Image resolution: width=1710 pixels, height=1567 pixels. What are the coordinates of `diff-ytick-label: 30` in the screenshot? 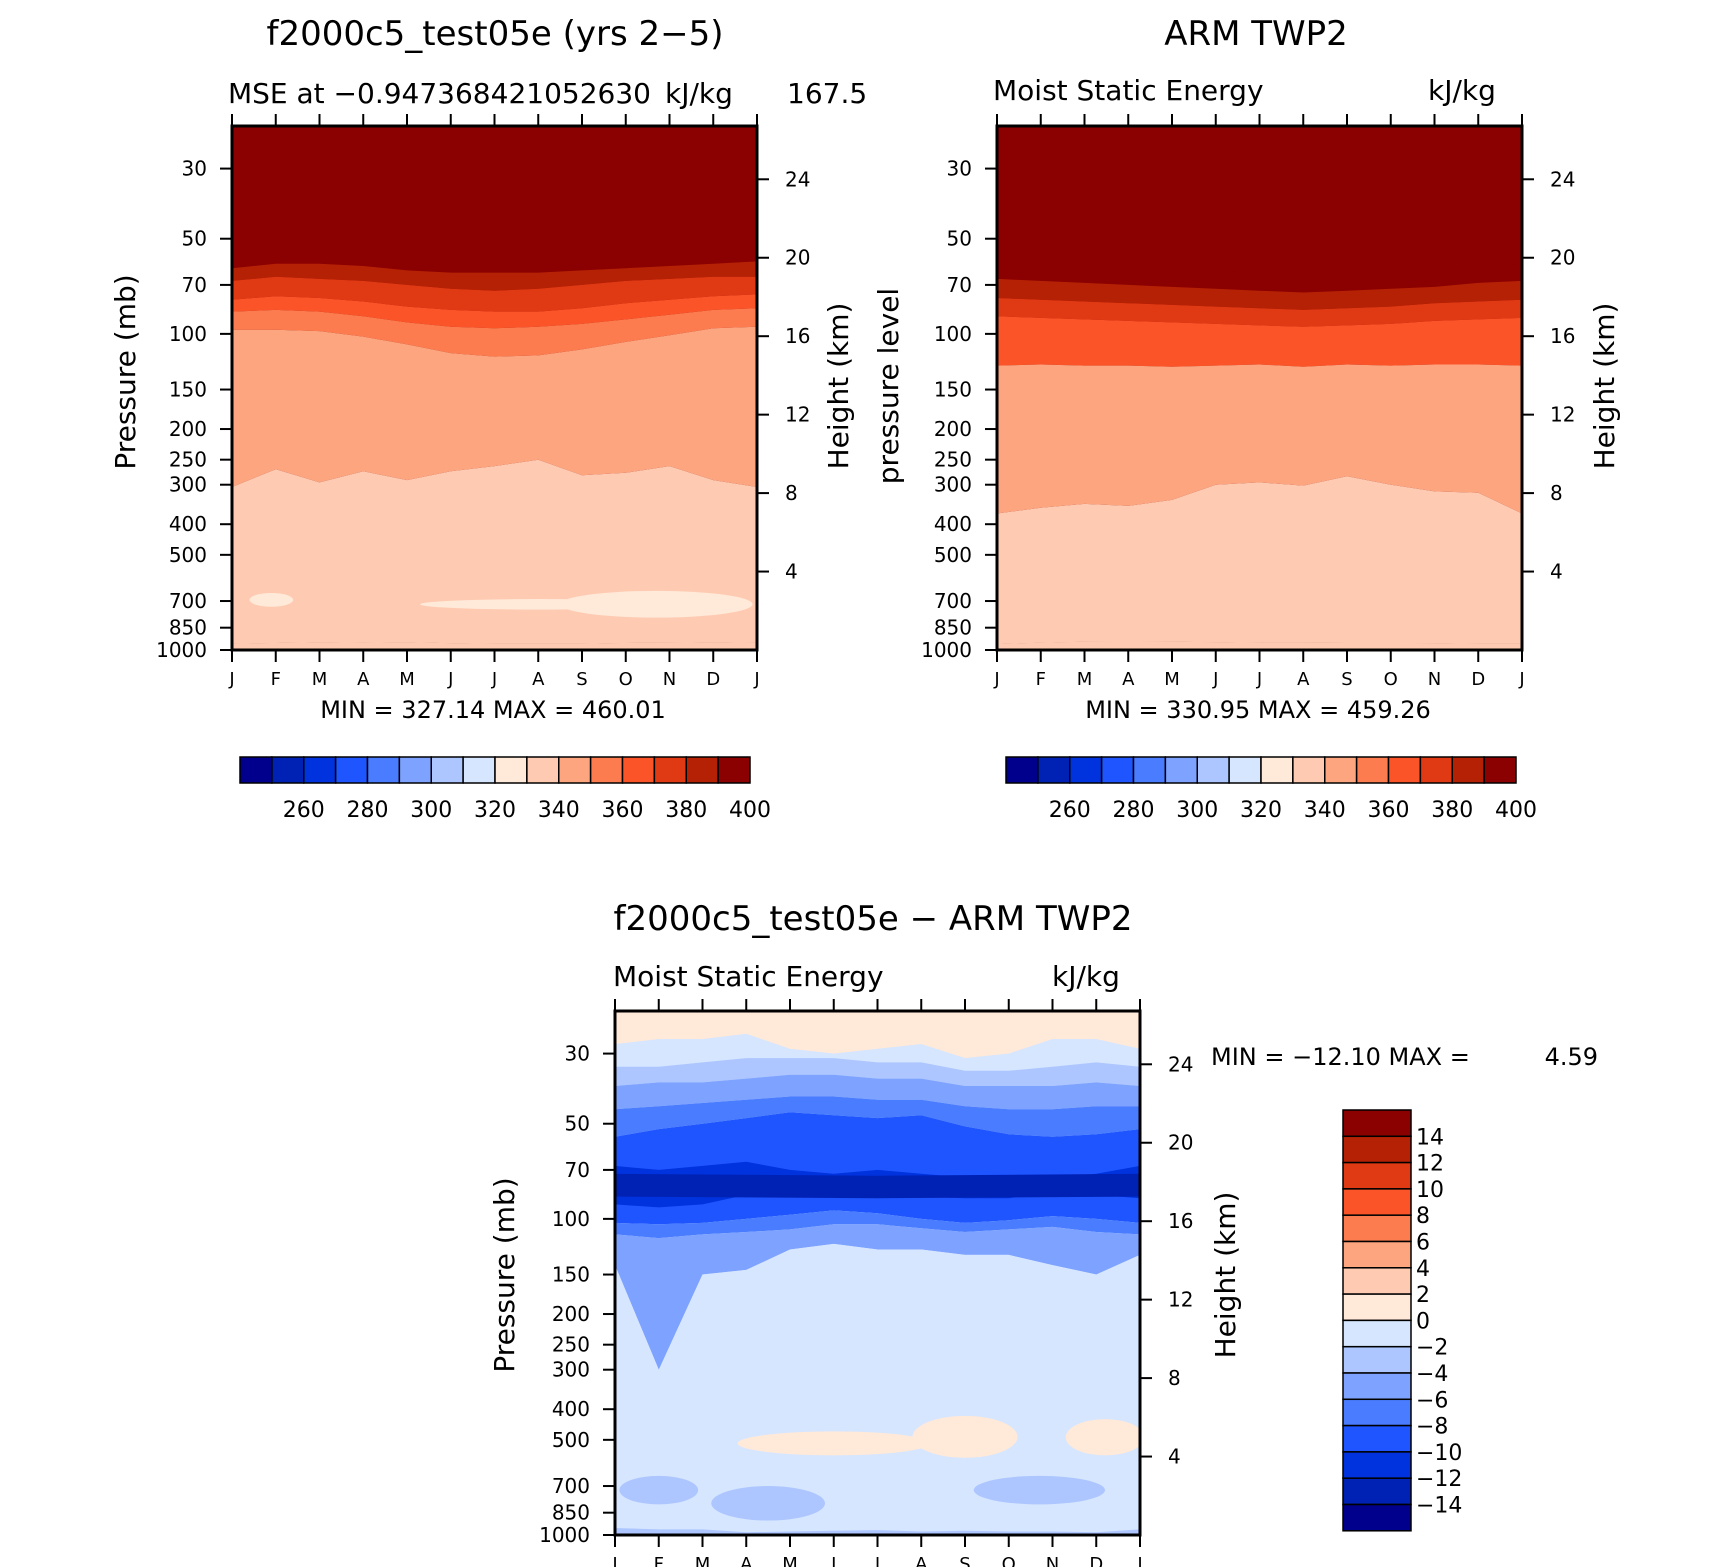 It's located at (577, 1054).